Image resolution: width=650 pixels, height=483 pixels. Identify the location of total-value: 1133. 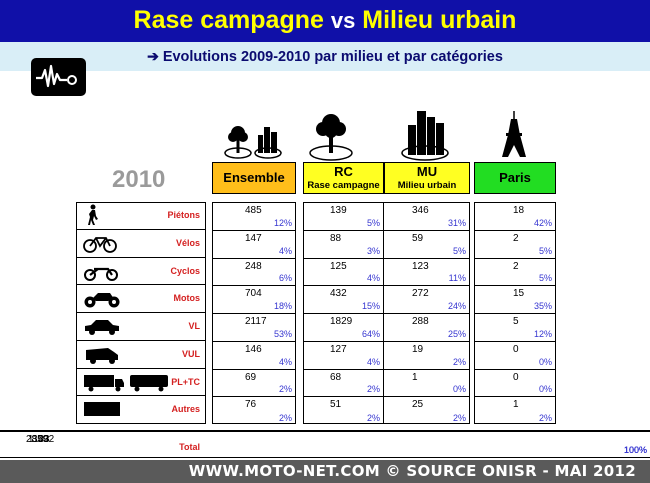
(39, 439).